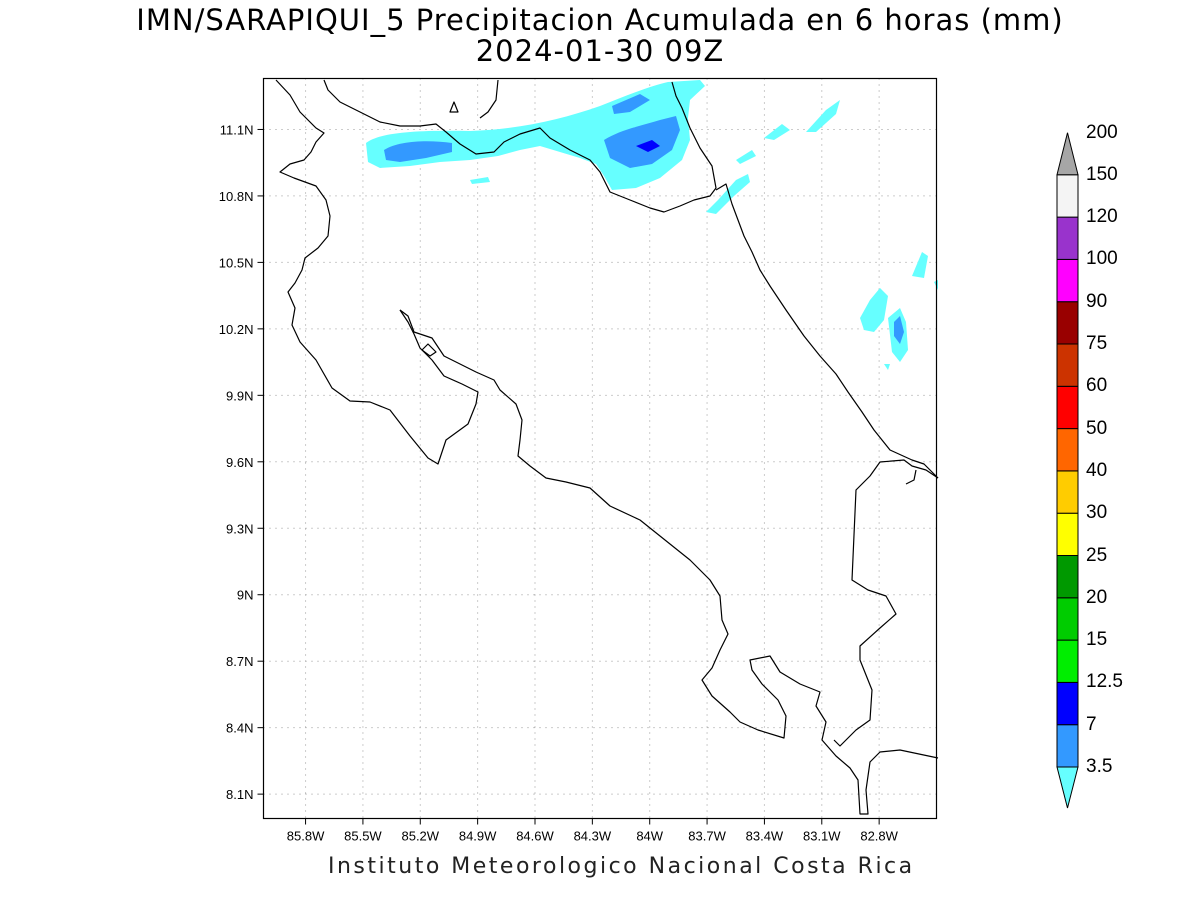 This screenshot has width=1200, height=900. I want to click on lat-tick-label: 10.8N, so click(236, 196).